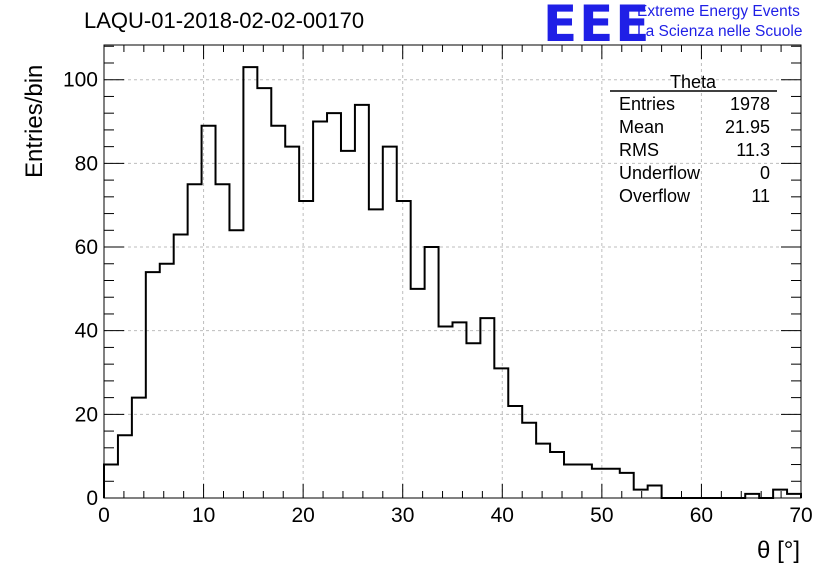 The image size is (836, 572). Describe the element at coordinates (302, 515) in the screenshot. I see `x-tick-label: 20` at that location.